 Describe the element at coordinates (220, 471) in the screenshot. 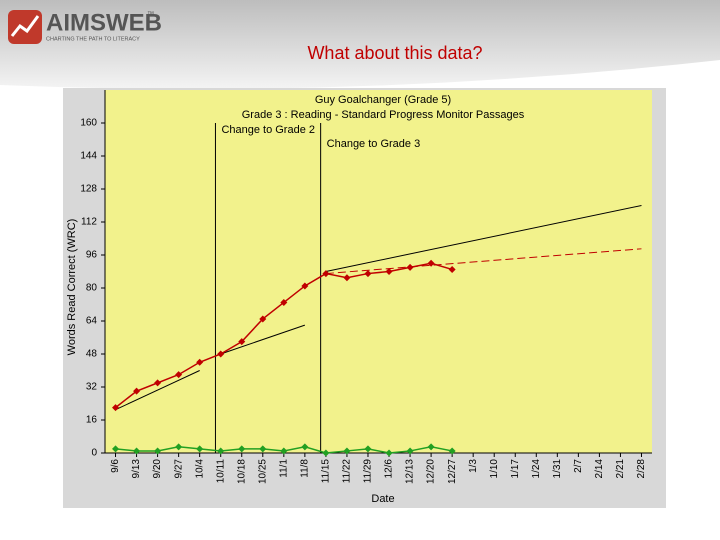

I see `x-tick-label: 10/11` at that location.